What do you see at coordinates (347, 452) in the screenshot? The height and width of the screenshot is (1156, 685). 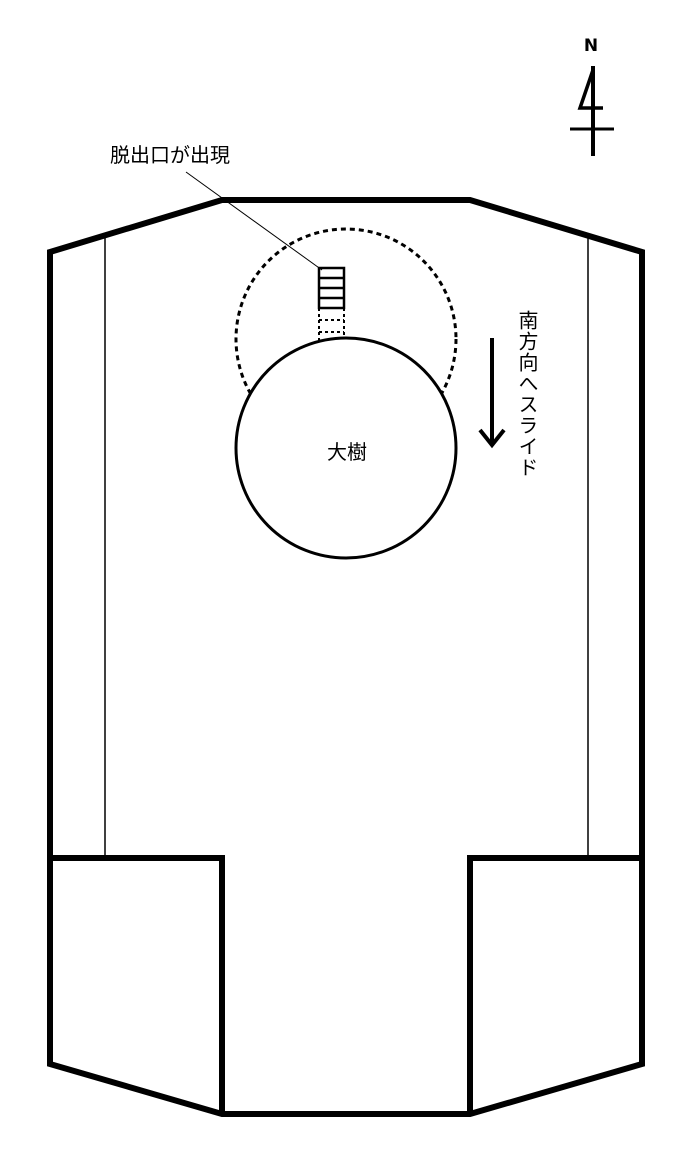 I see `tree-label: 大樹` at bounding box center [347, 452].